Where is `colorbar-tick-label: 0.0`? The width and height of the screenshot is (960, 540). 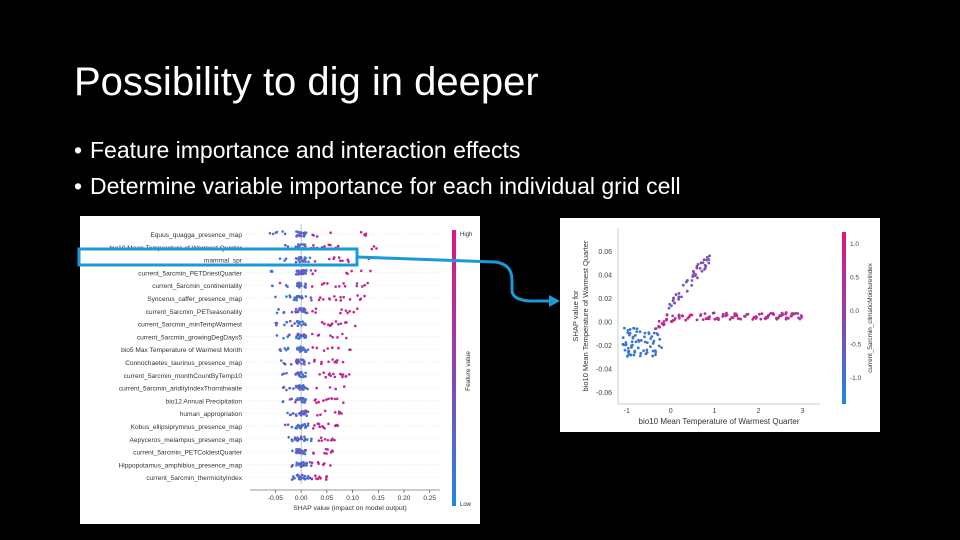
colorbar-tick-label: 0.0 is located at coordinates (854, 311).